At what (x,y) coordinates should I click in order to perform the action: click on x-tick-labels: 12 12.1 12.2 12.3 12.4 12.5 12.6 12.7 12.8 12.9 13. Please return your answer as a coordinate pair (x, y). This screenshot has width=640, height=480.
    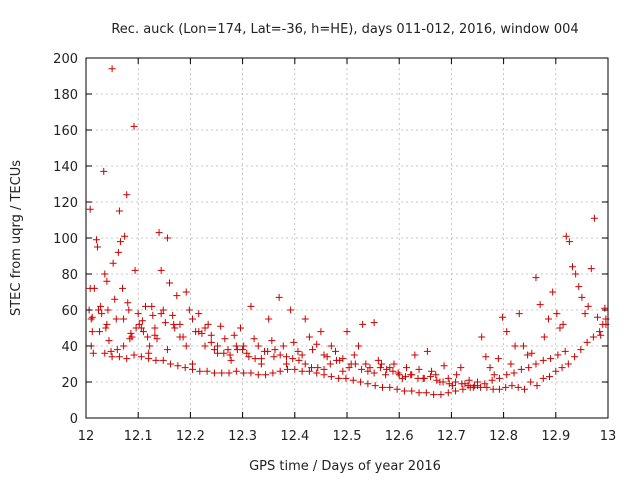
    Looking at the image, I should click on (347, 436).